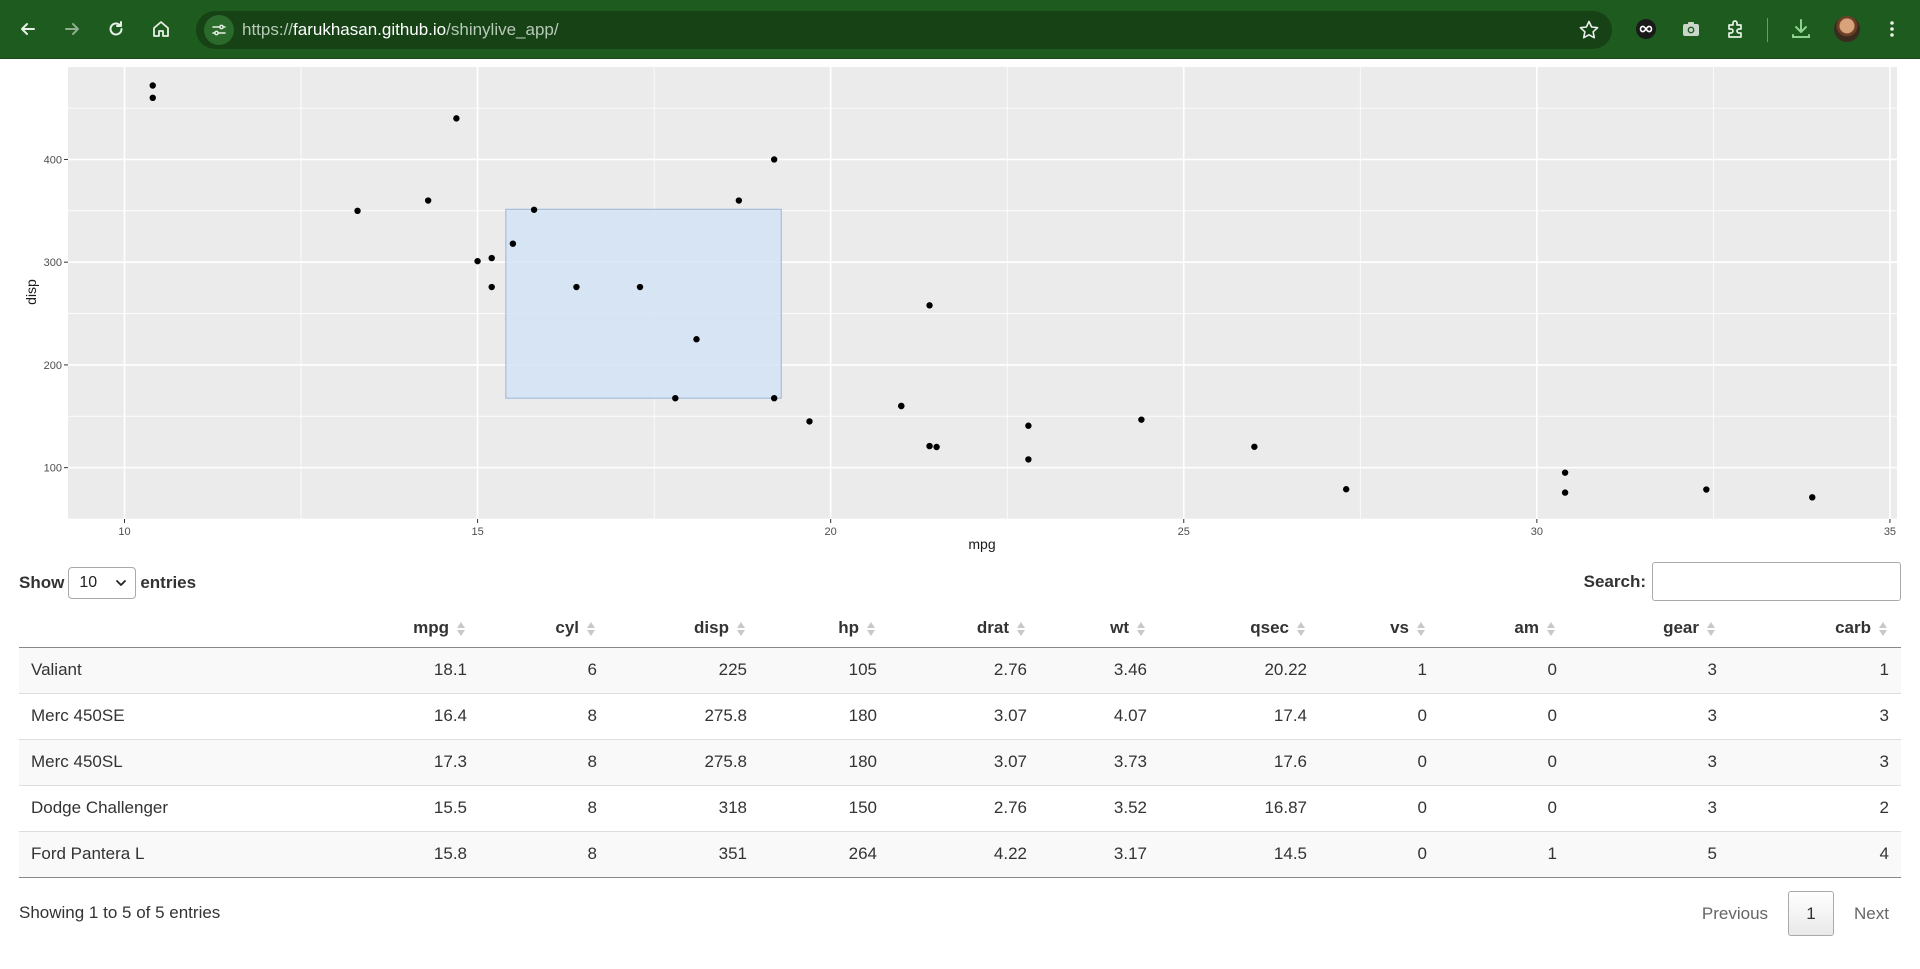  I want to click on cell-wt: 4.07, so click(1099, 715).